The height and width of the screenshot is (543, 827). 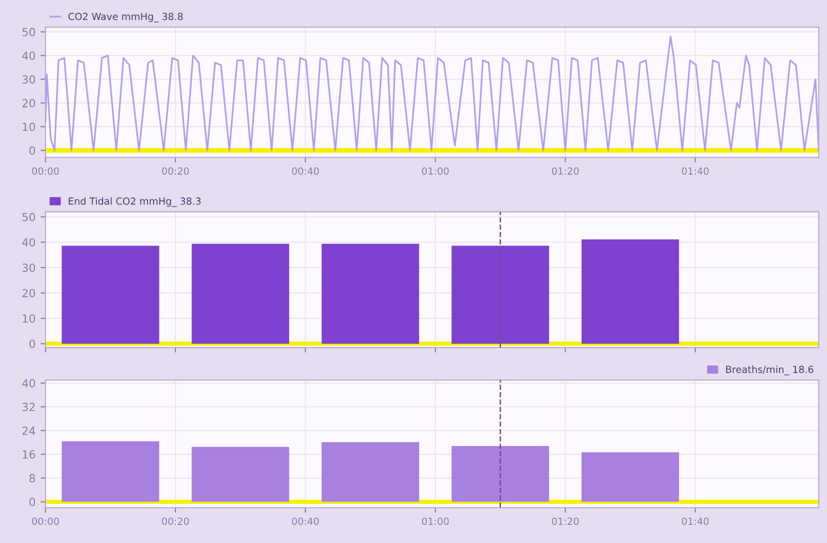 What do you see at coordinates (770, 371) in the screenshot?
I see `legend-label: Breaths/min_ 18.6` at bounding box center [770, 371].